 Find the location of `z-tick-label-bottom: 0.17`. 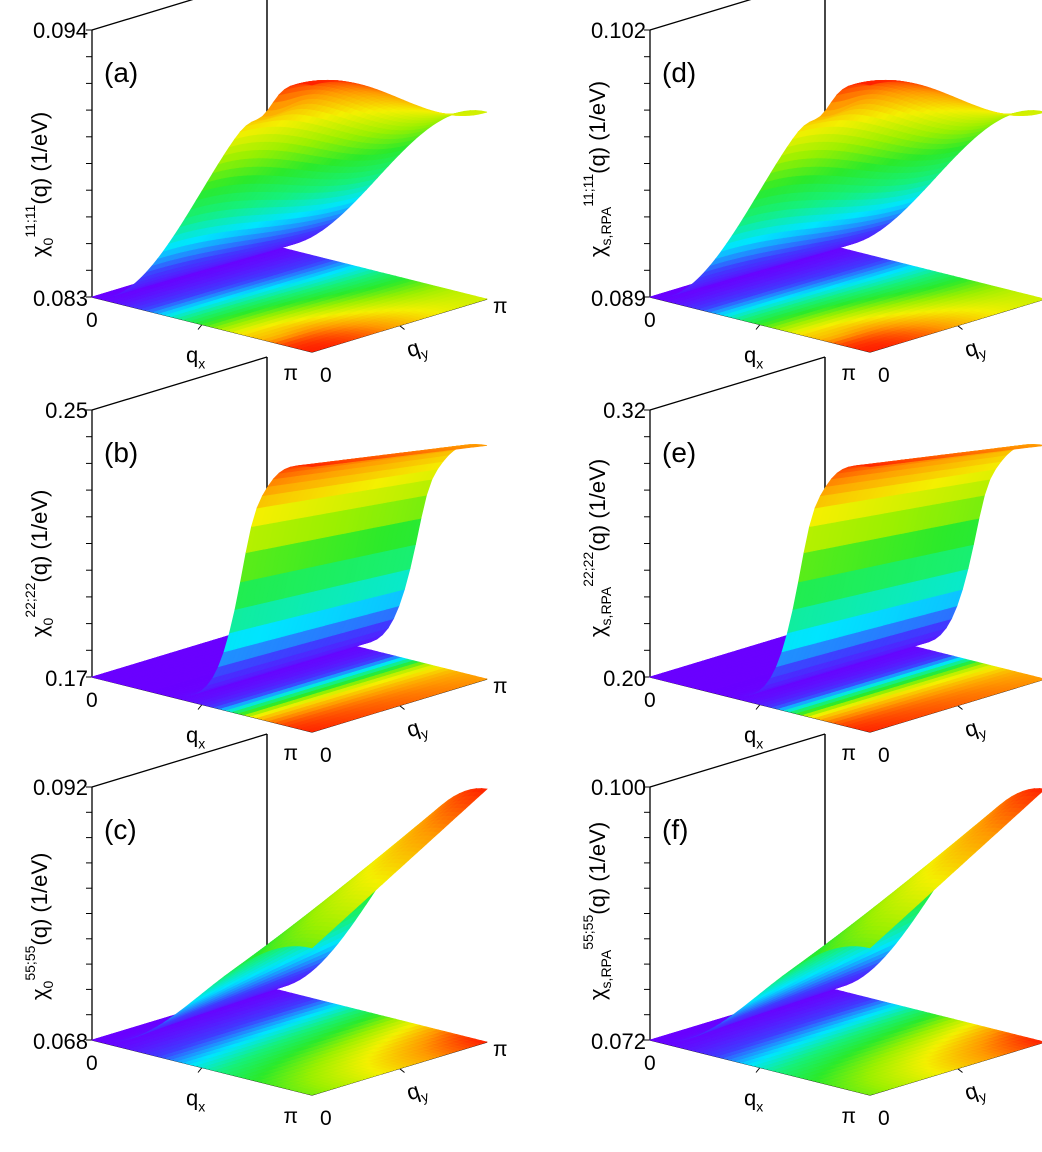

z-tick-label-bottom: 0.17 is located at coordinates (66, 678).